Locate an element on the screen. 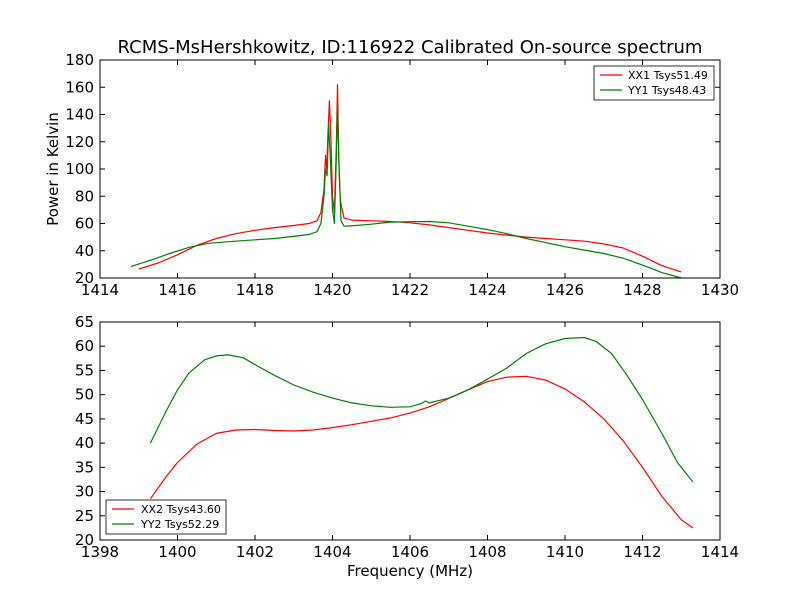 The image size is (800, 600). top-y-tick-label-2: 60 is located at coordinates (84, 224).